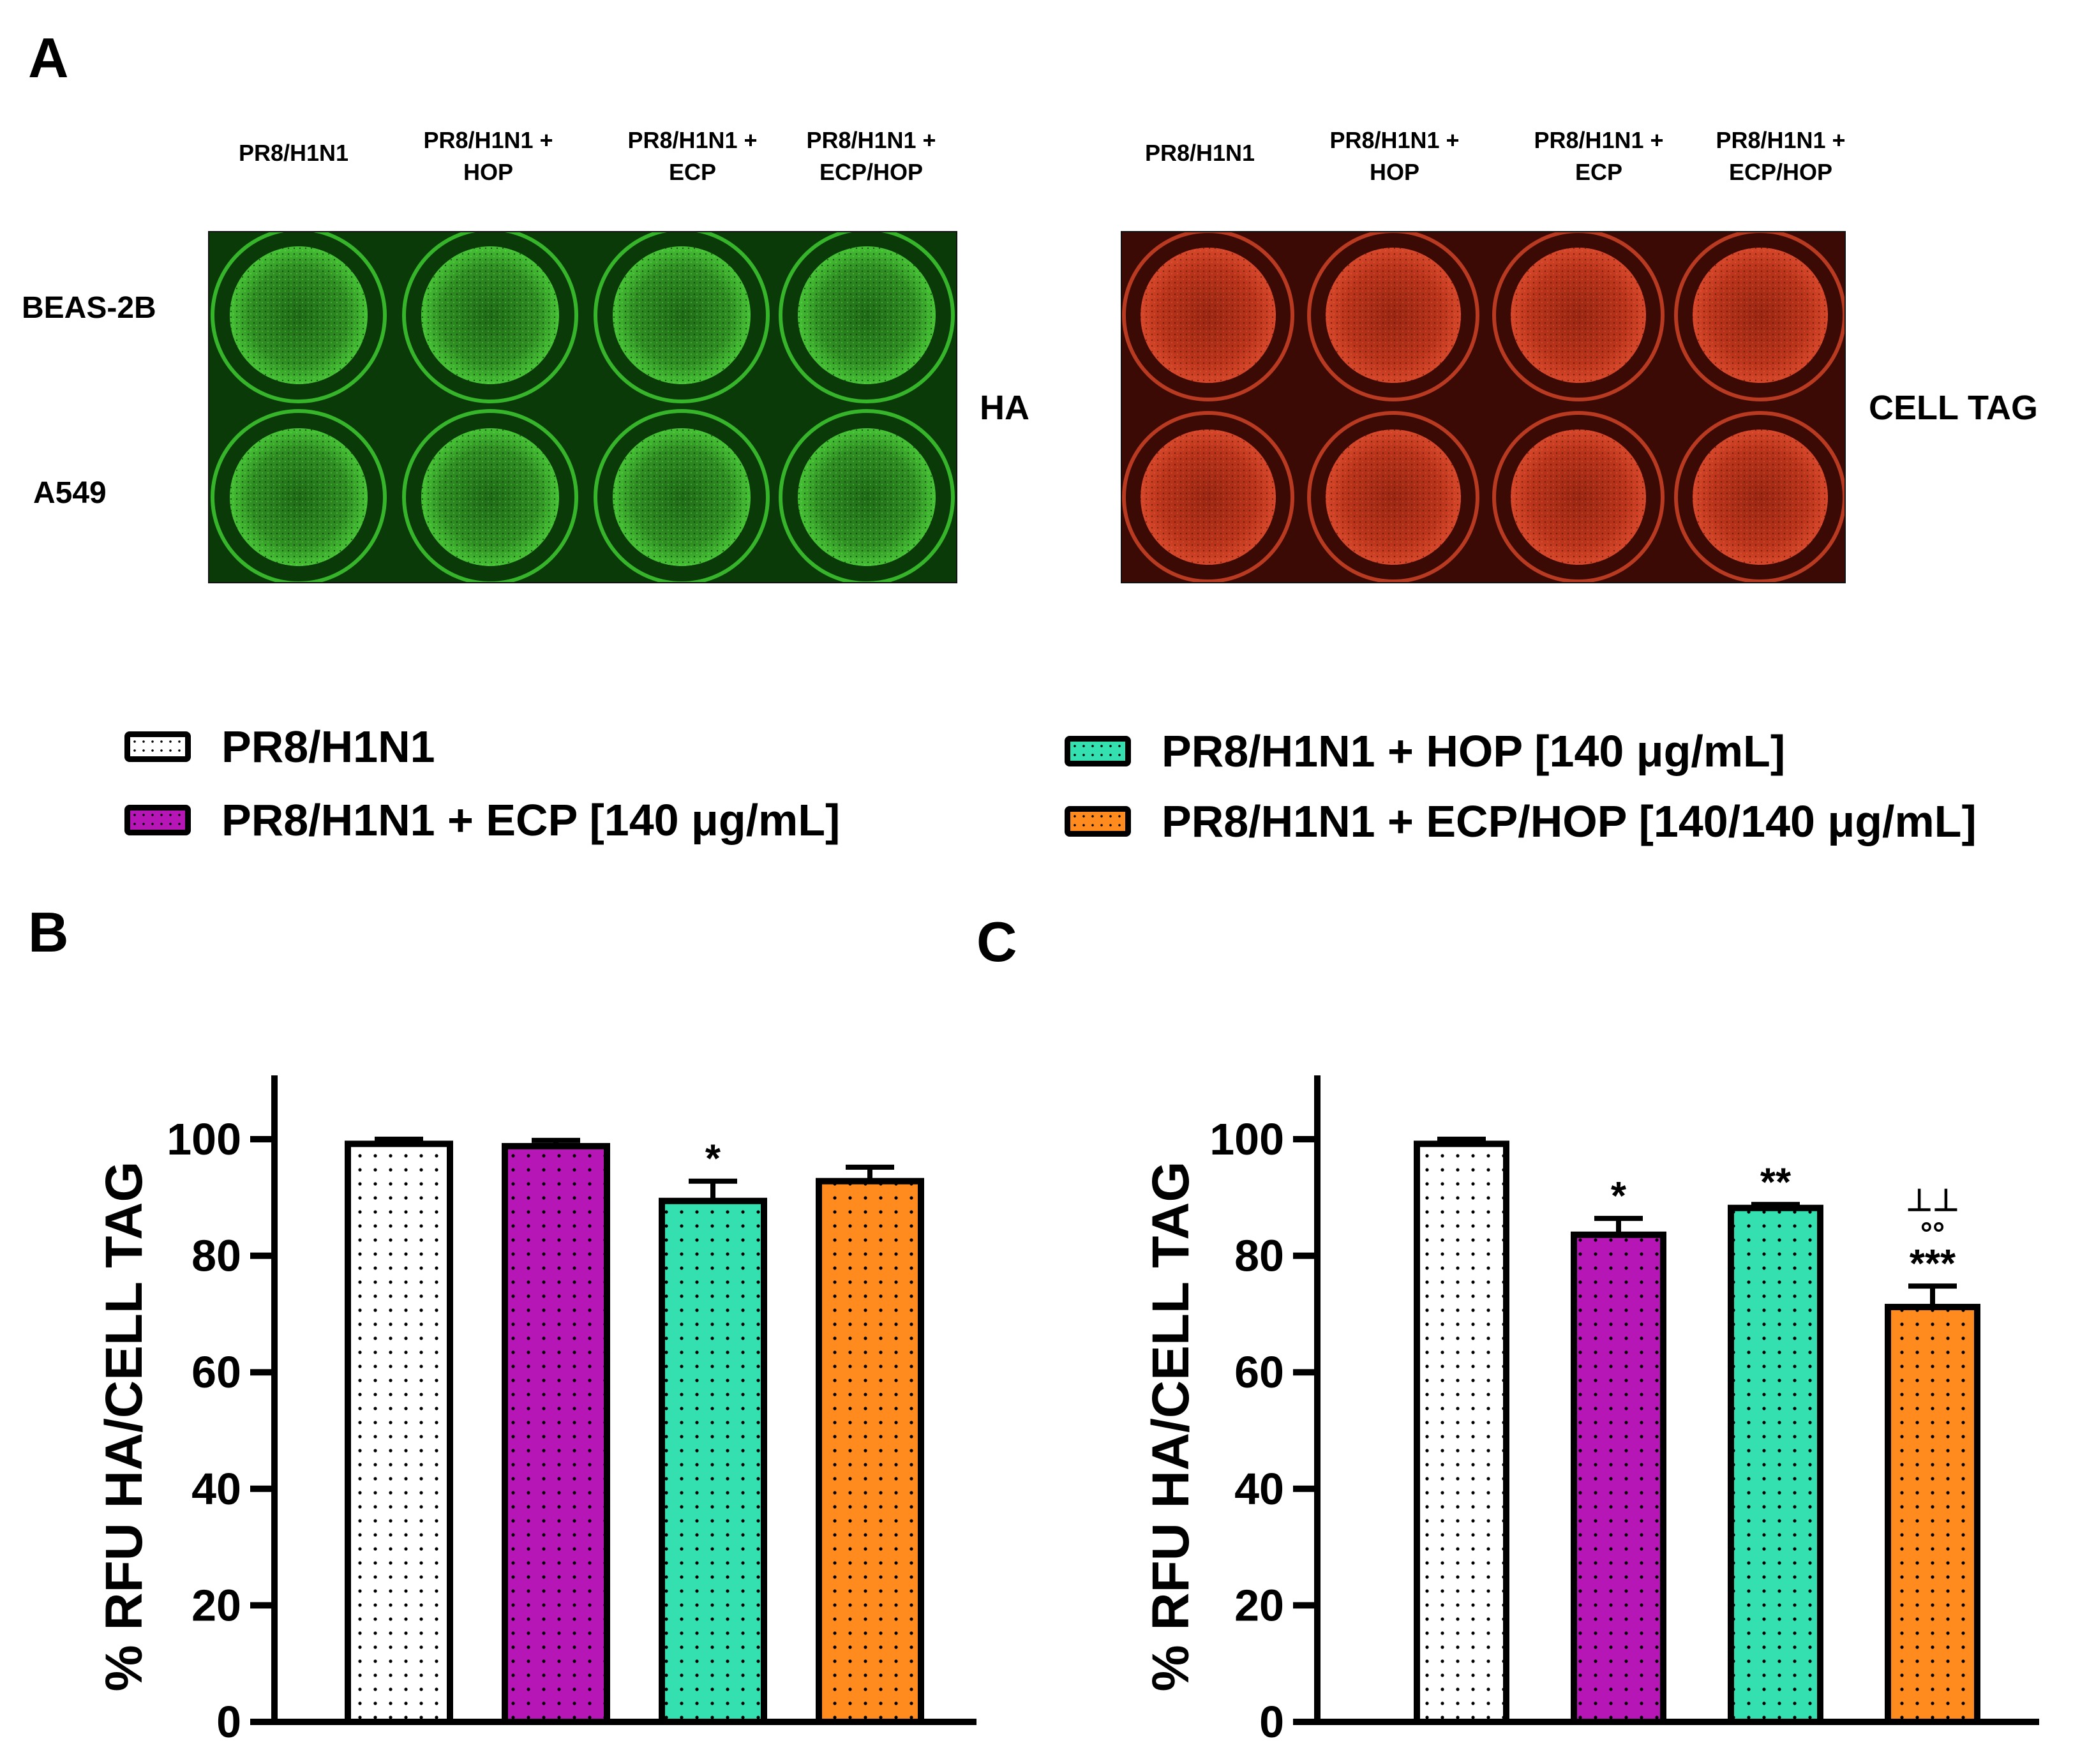  What do you see at coordinates (1259, 1605) in the screenshot?
I see `chart-c-ytick-label-20: 20` at bounding box center [1259, 1605].